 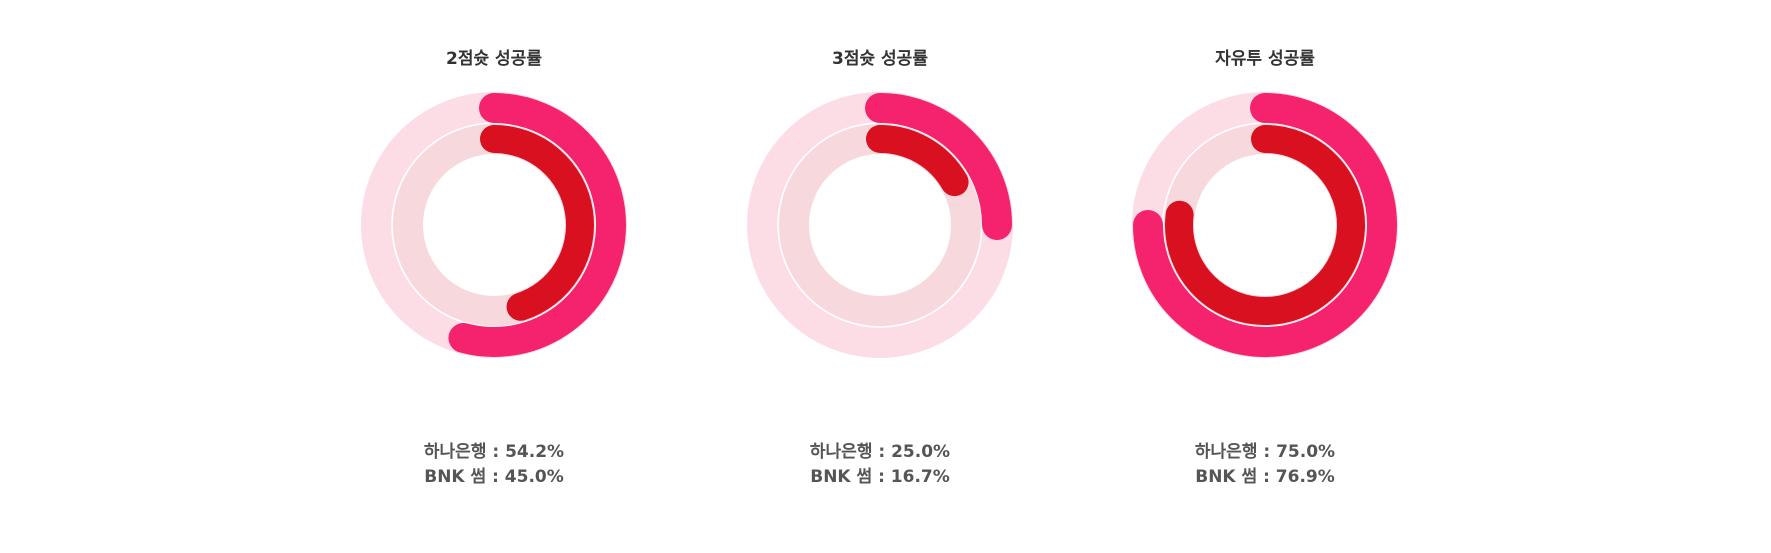 I want to click on legend-bnk: BNK 썸 : 45.0%, so click(x=494, y=477).